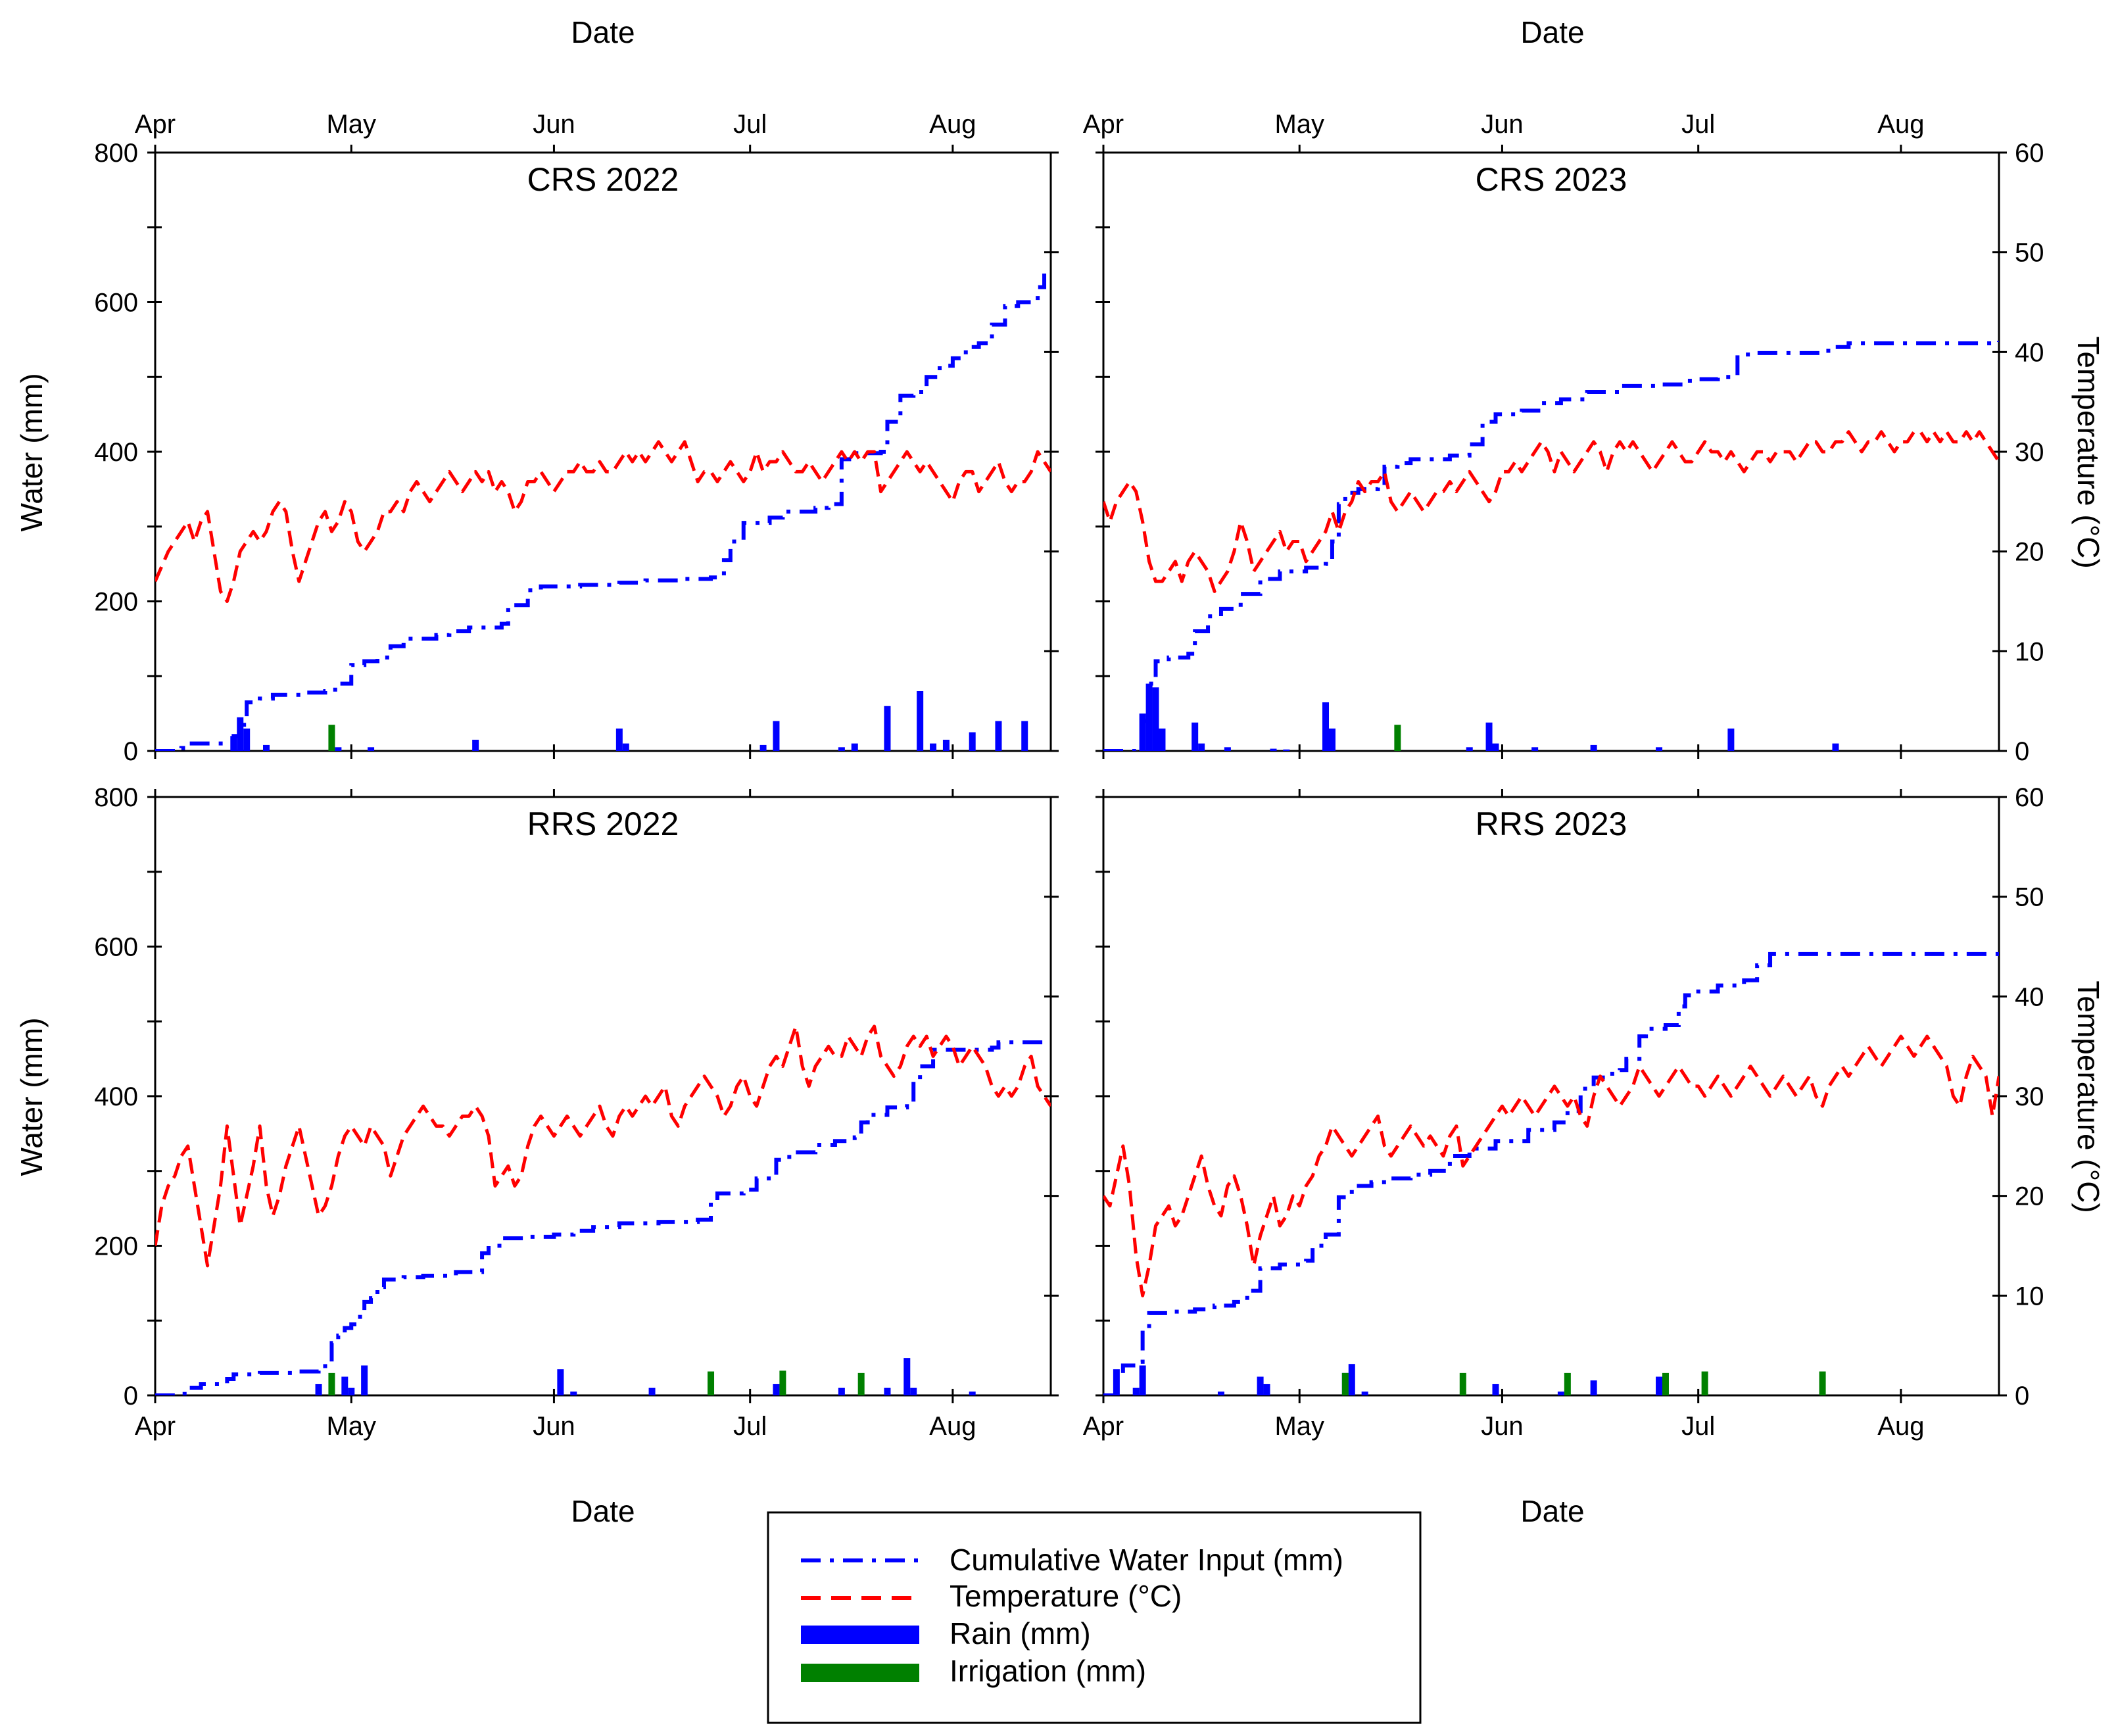  What do you see at coordinates (2029, 898) in the screenshot?
I see `rrs-2023-temp-tick-label: 50` at bounding box center [2029, 898].